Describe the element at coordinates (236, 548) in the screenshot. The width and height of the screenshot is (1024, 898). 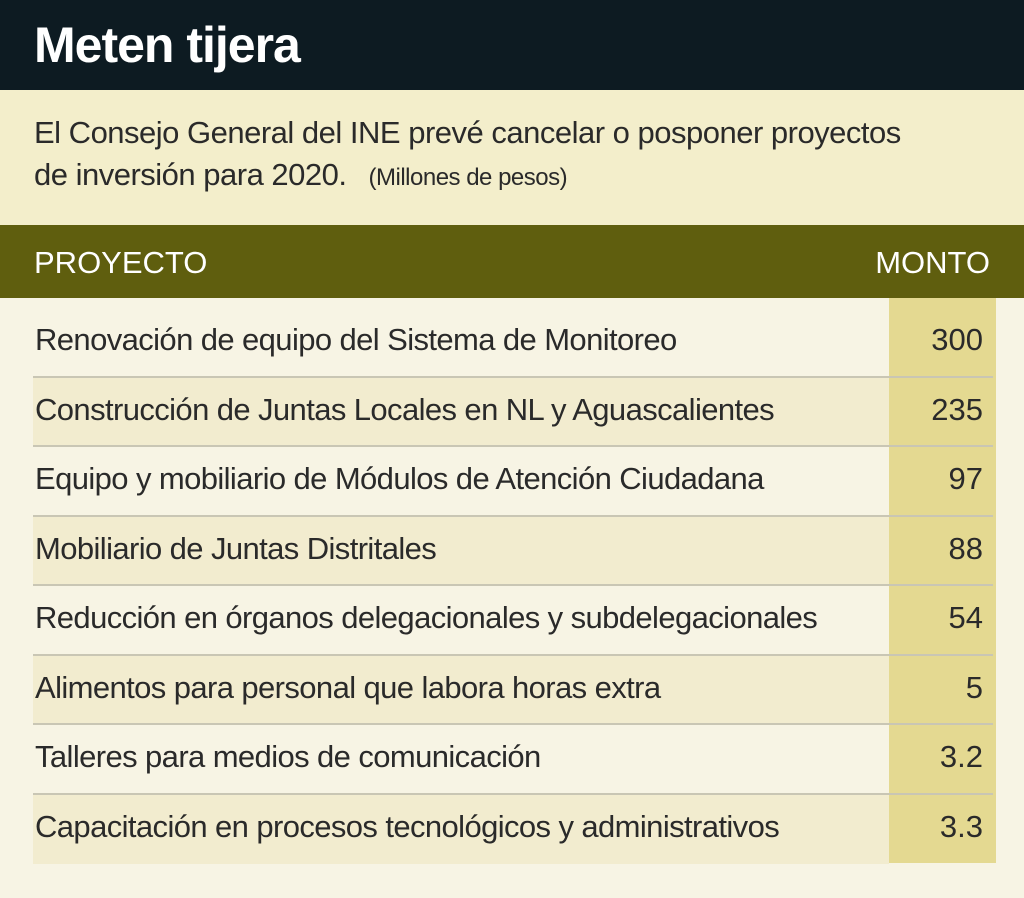
I see `project-name: Mobiliario de Juntas Distritales` at that location.